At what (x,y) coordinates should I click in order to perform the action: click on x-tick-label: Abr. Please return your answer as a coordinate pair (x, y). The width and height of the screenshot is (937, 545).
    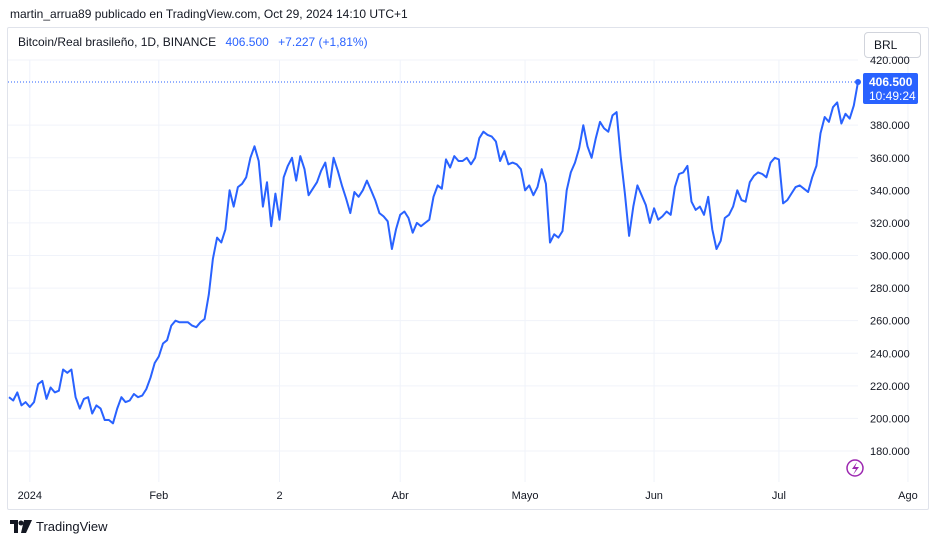
    Looking at the image, I should click on (400, 496).